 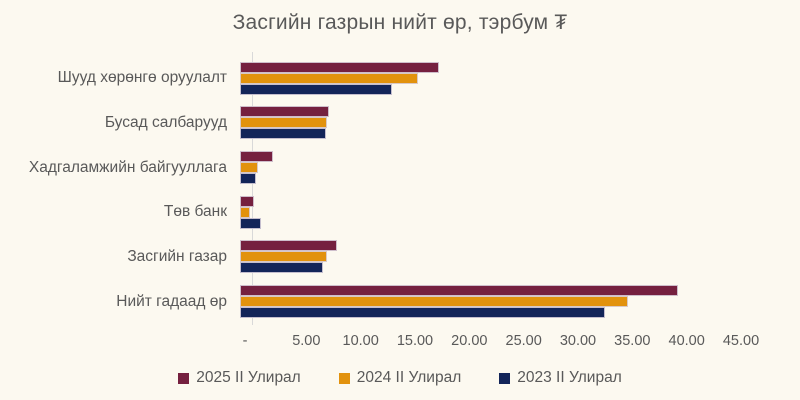 I want to click on legend-item: 2025 II Улирал, so click(x=239, y=378).